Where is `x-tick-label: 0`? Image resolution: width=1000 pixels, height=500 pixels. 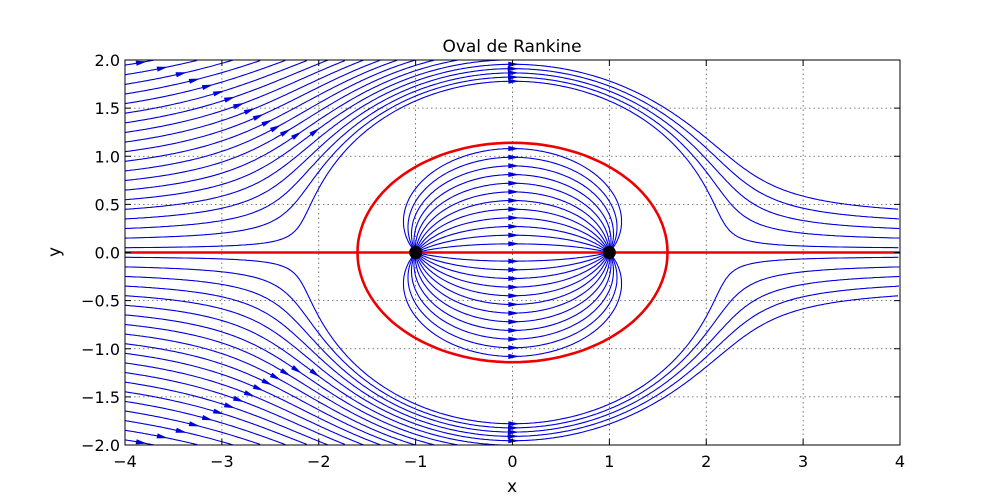 x-tick-label: 0 is located at coordinates (512, 461).